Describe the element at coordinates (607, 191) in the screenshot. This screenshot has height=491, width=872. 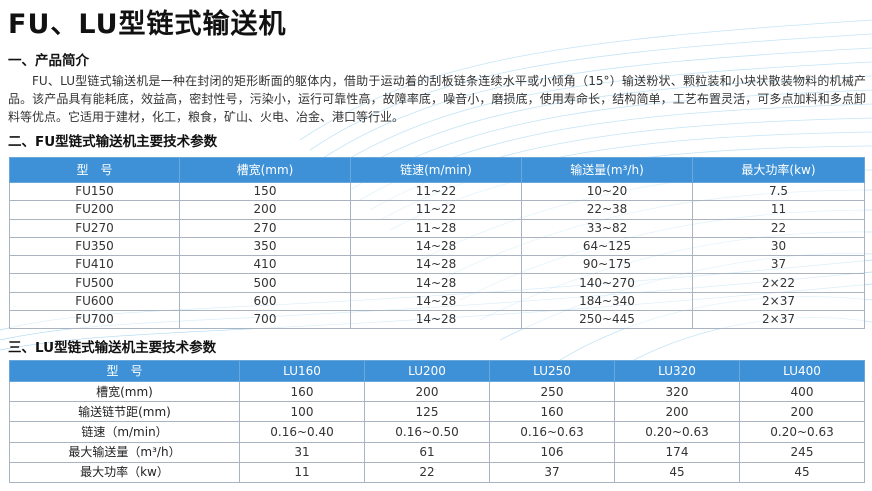
I see `table-cell: 10~20` at that location.